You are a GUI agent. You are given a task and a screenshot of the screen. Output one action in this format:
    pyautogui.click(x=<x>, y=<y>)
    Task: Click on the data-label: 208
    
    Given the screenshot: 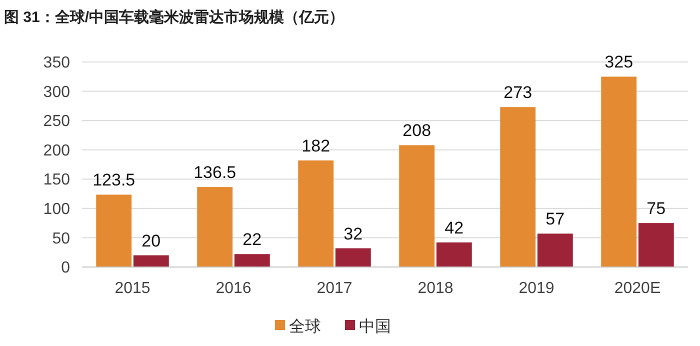 What is the action you would take?
    pyautogui.click(x=417, y=130)
    